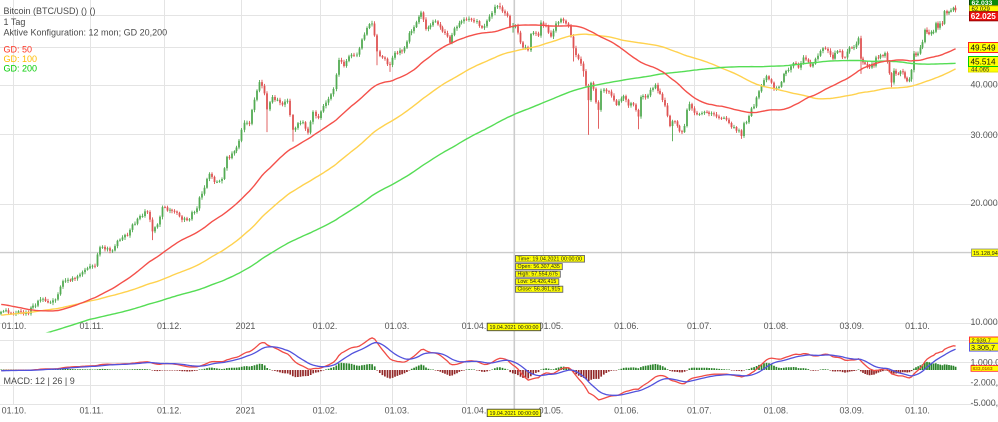 Image resolution: width=998 pixels, height=422 pixels. What do you see at coordinates (984, 322) in the screenshot?
I see `svg-text: 10.000` at bounding box center [984, 322].